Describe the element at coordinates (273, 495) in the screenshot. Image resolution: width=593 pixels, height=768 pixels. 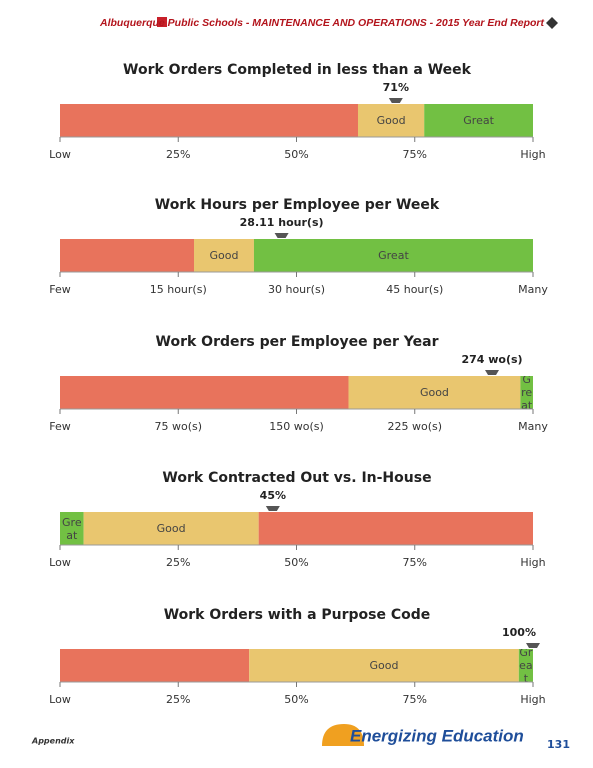
I see `value-label: 45%` at that location.